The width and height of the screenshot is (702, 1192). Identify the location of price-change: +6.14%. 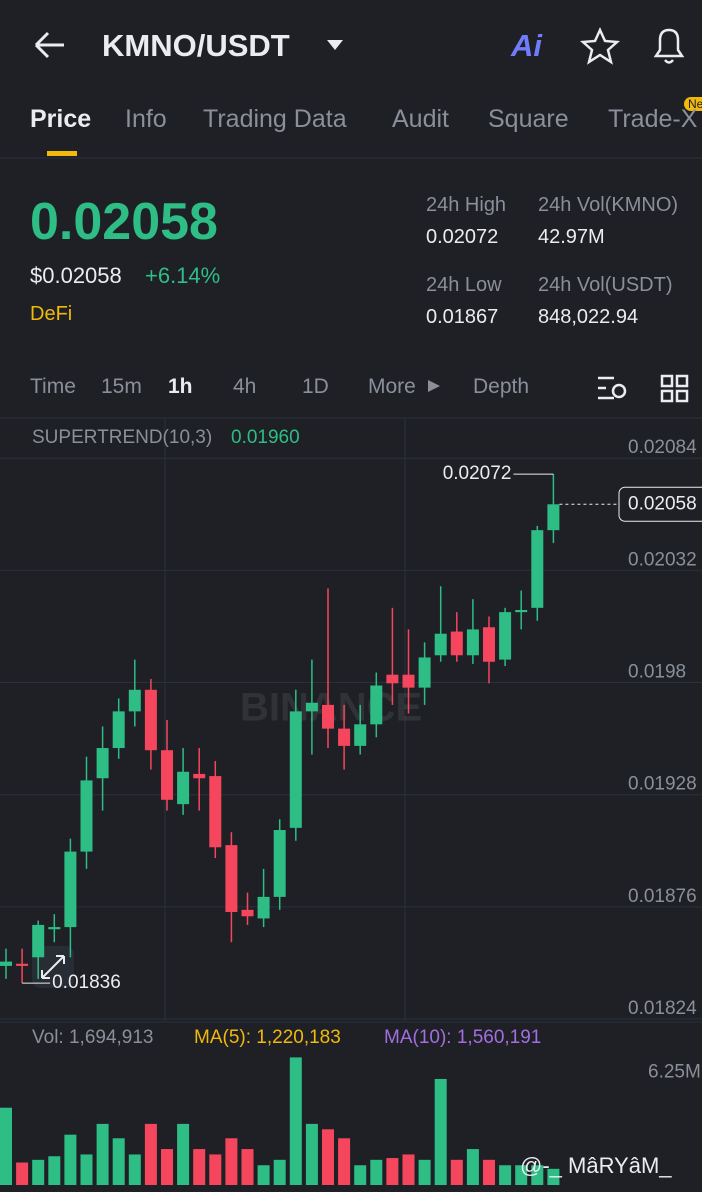
(183, 275).